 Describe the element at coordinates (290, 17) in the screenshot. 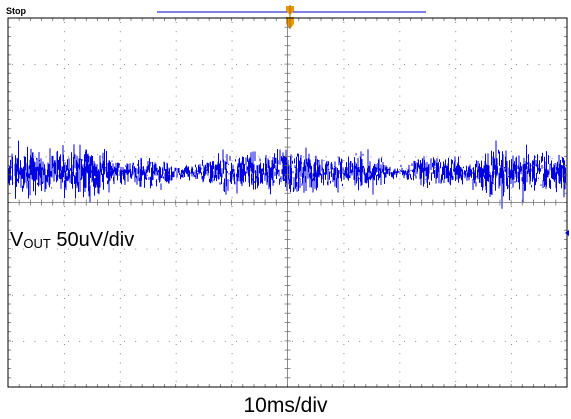

I see `trigger-position-icon` at that location.